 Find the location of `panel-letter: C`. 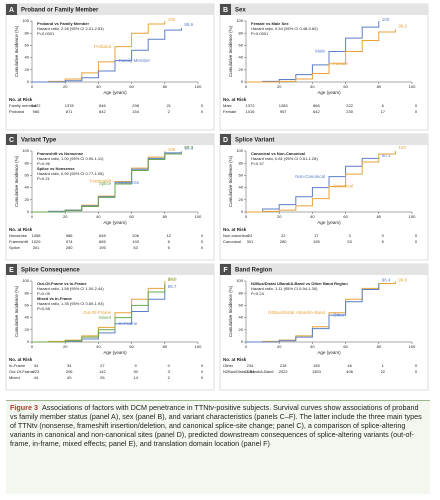

panel-letter: C is located at coordinates (11, 140).